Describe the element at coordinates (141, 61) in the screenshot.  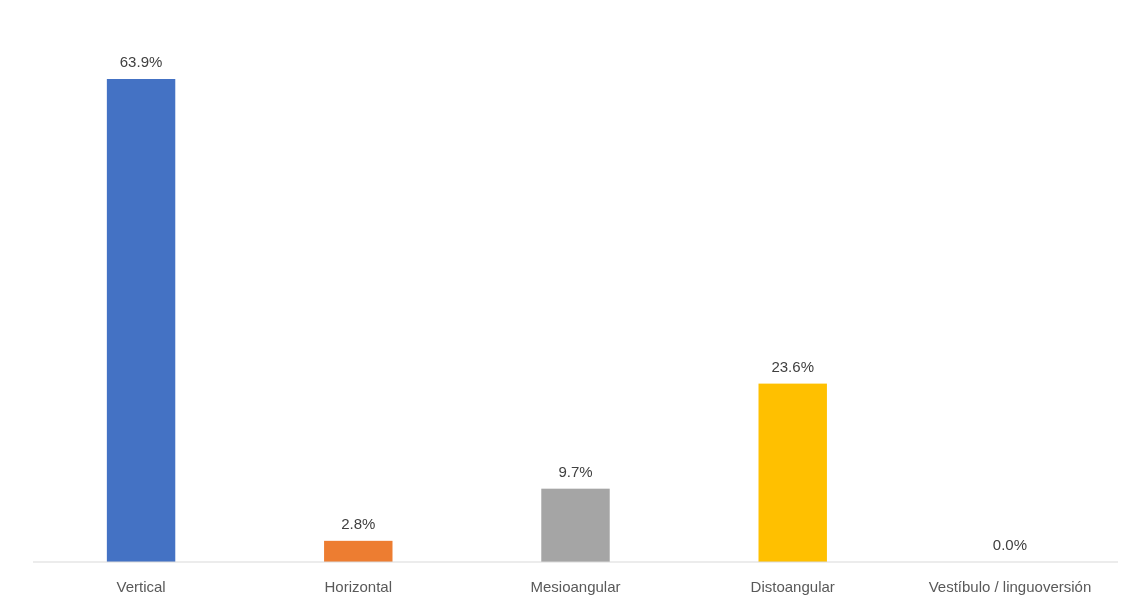
I see `data-label: 63.9%` at that location.